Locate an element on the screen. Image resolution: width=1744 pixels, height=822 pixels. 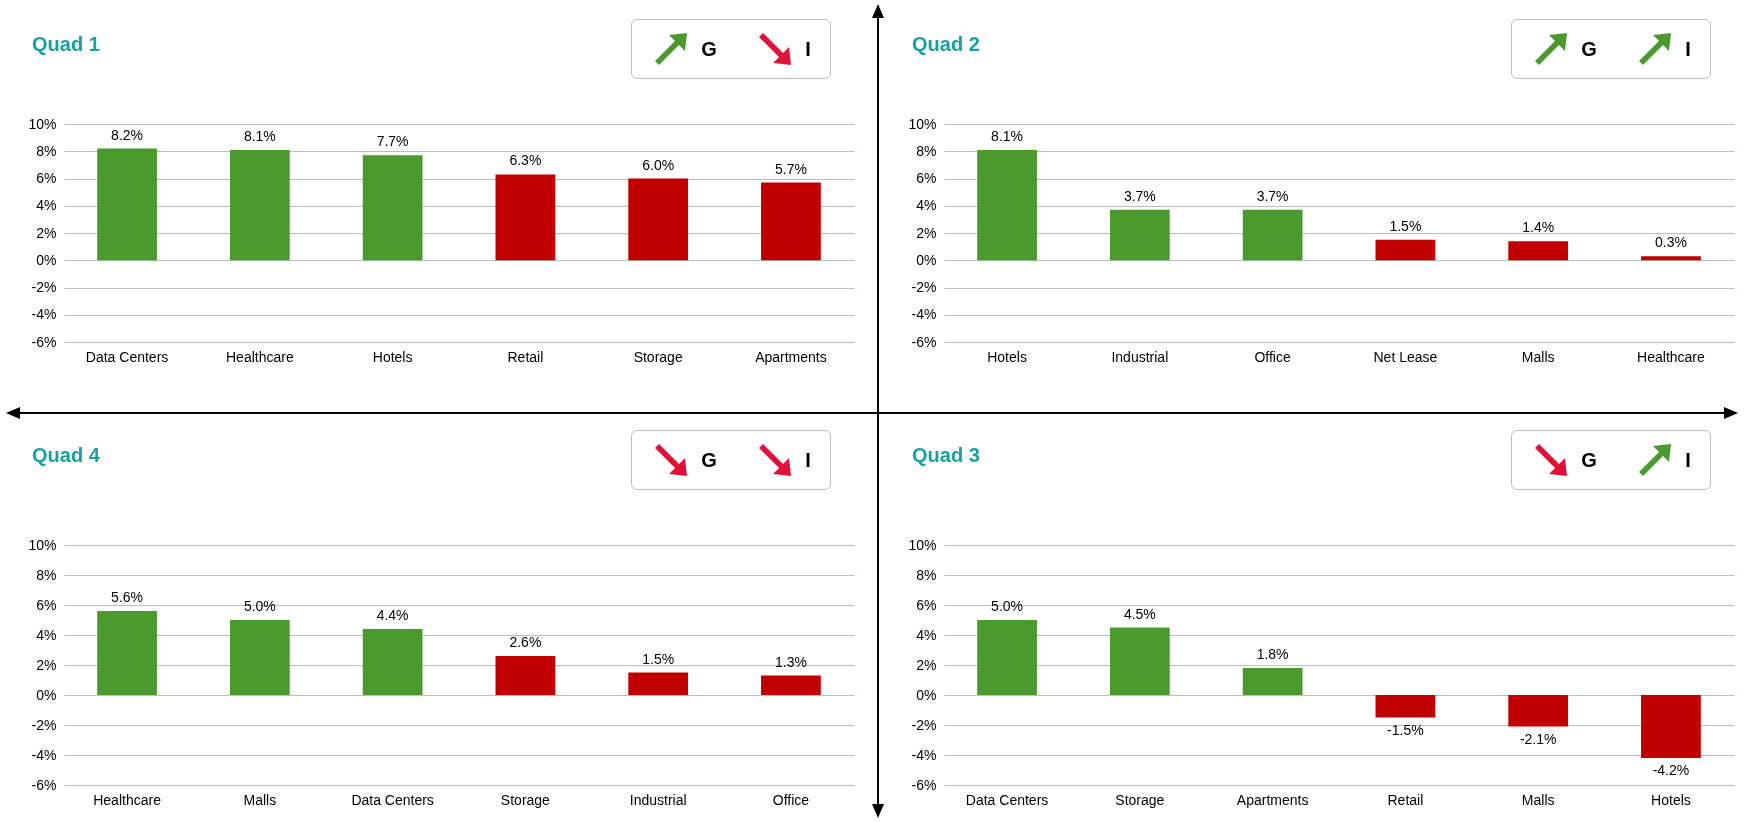
x-tick-label: Net Lease is located at coordinates (1405, 356).